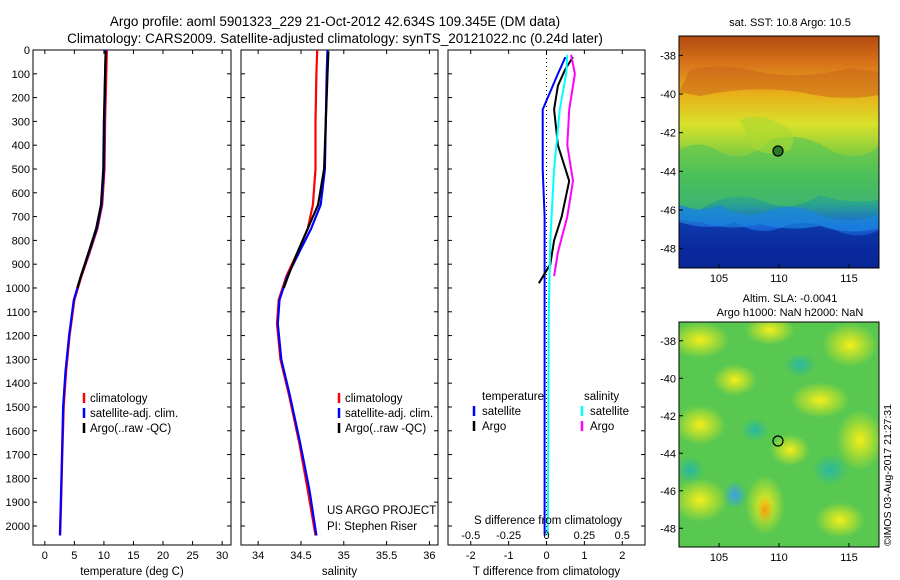 This screenshot has height=580, width=900. I want to click on sst-map-axes: -38 -40 -42 -44 -46 -48 105 110 115, so click(759, 167).